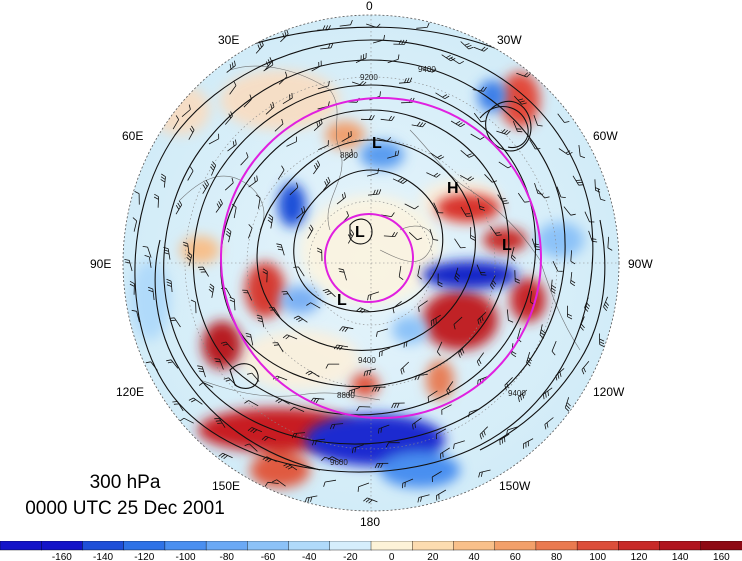  Describe the element at coordinates (125, 482) in the screenshot. I see `pressure-level-label: 300 hPa` at that location.